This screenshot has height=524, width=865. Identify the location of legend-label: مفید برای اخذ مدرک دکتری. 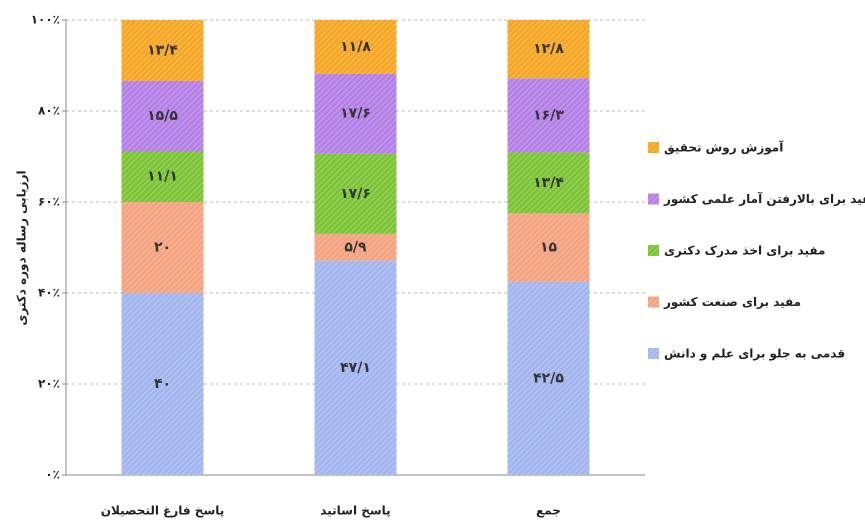
(744, 251).